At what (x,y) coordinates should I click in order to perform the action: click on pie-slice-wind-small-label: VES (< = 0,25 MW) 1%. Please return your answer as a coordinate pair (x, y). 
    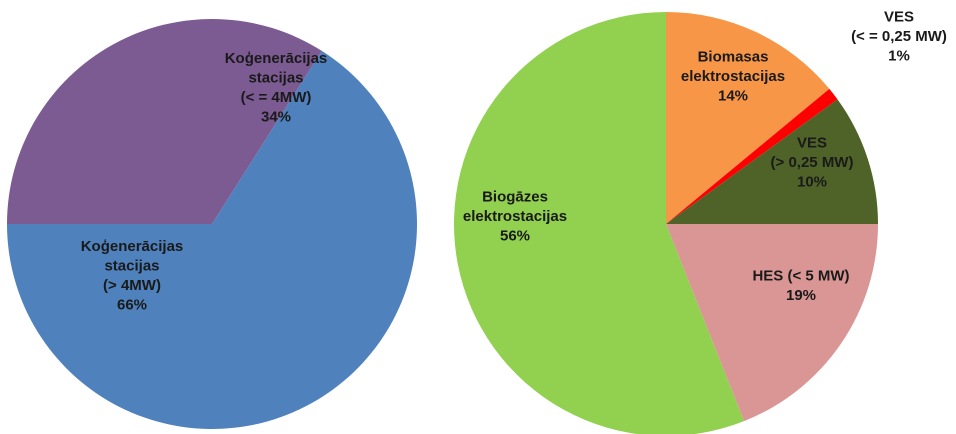
    Looking at the image, I should click on (899, 37).